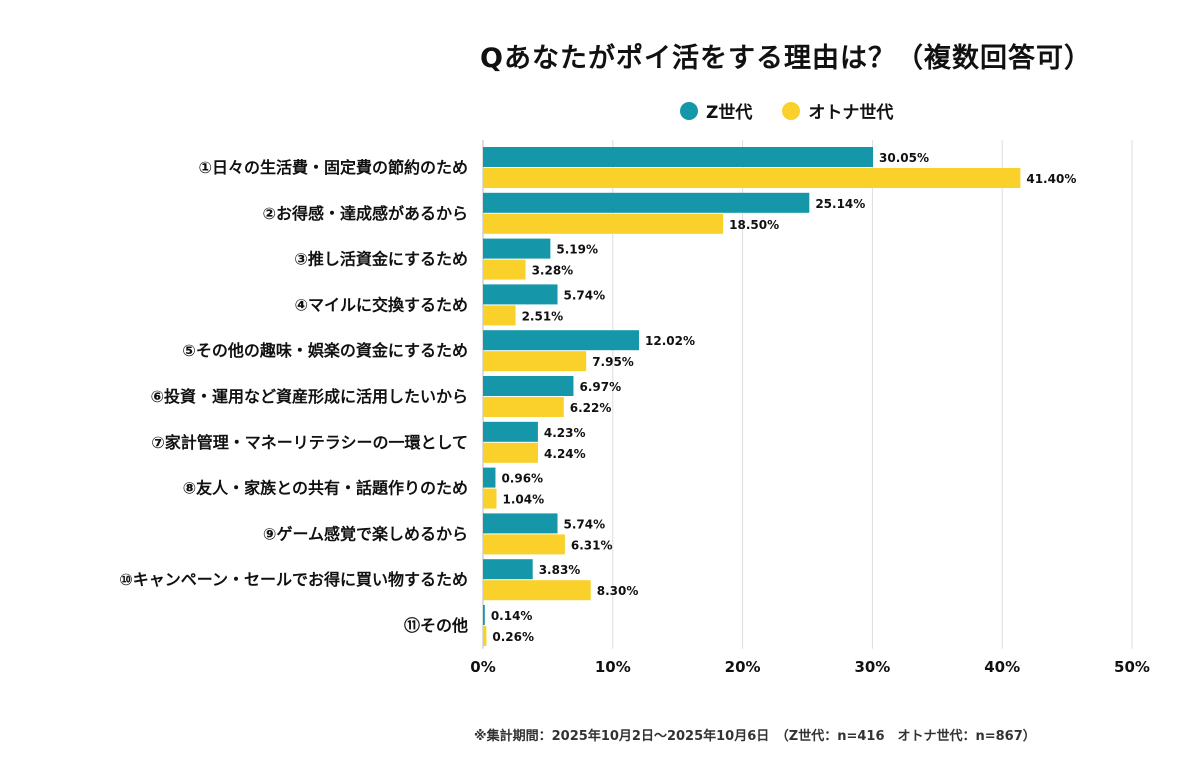  I want to click on data-label: 12.02%, so click(670, 341).